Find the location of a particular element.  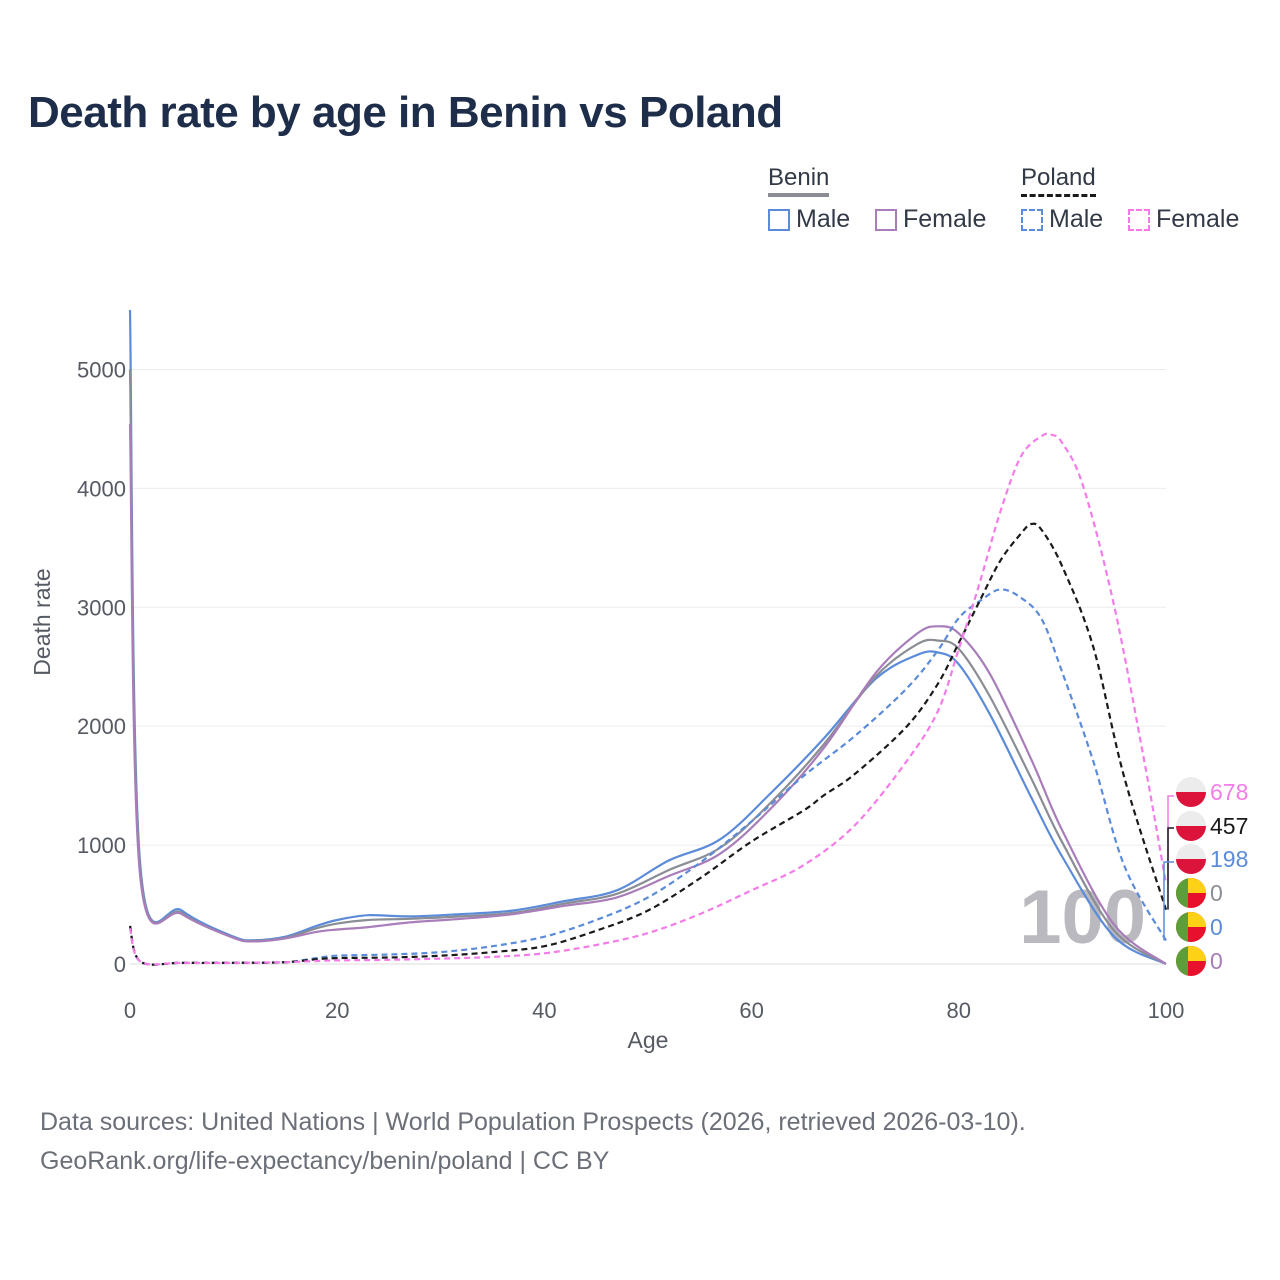

x-axis-label: Age is located at coordinates (648, 1040).